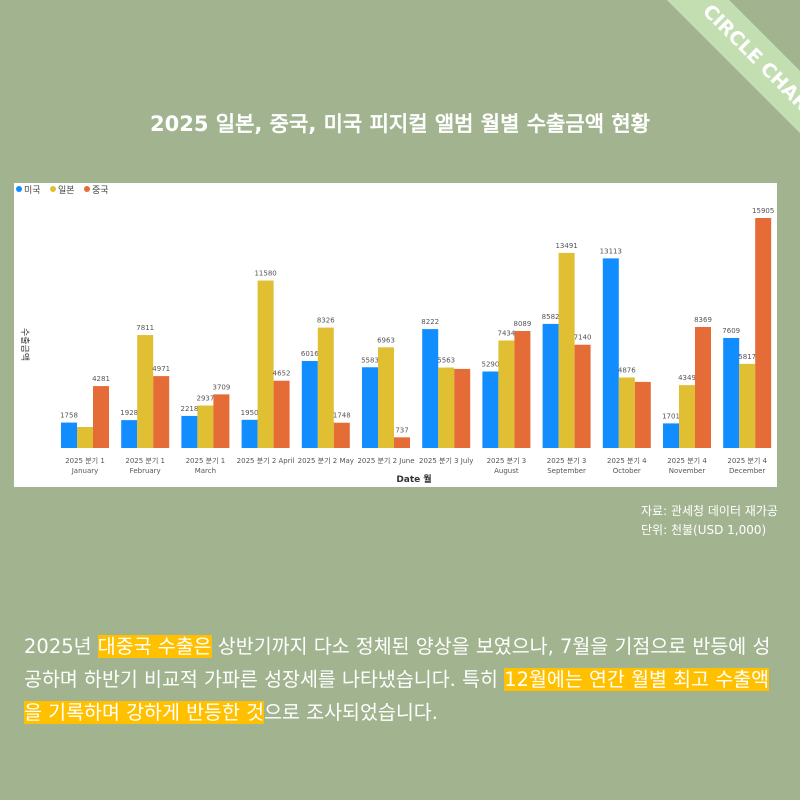 Image resolution: width=800 pixels, height=800 pixels. Describe the element at coordinates (490, 365) in the screenshot. I see `data-label: 5290` at that location.